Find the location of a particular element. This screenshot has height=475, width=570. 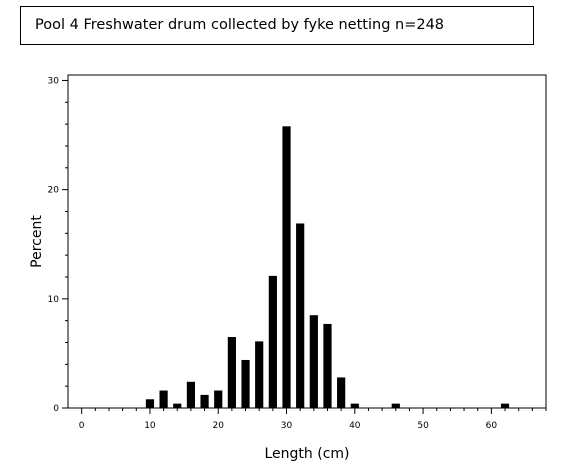

x-tick-label: 50 is located at coordinates (423, 426).